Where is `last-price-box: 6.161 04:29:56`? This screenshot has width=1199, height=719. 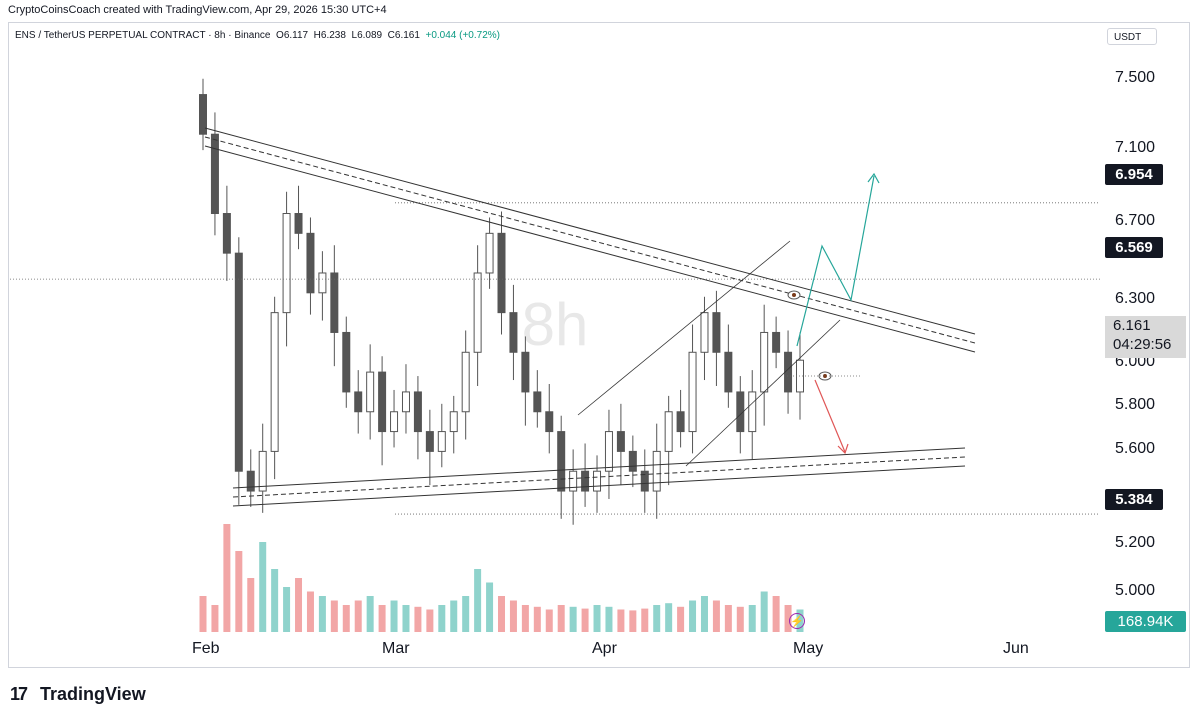
last-price-box: 6.161 04:29:56 is located at coordinates (1145, 337).